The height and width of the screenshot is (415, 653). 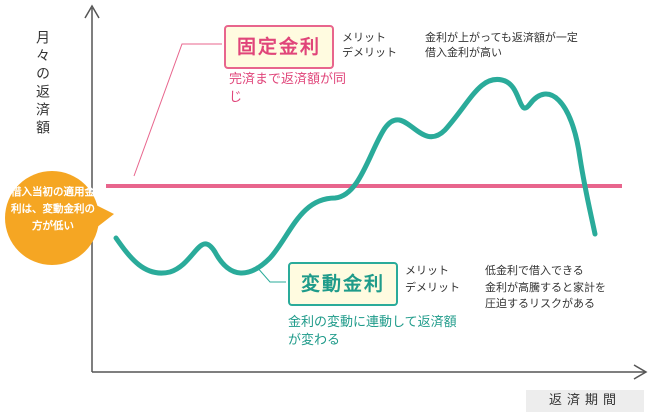 I want to click on variable-merit-label: メリット, so click(x=427, y=270).